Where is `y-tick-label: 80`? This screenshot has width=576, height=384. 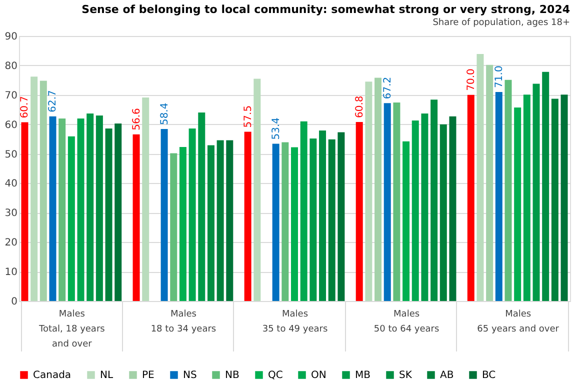 y-tick-label: 80 is located at coordinates (11, 66).